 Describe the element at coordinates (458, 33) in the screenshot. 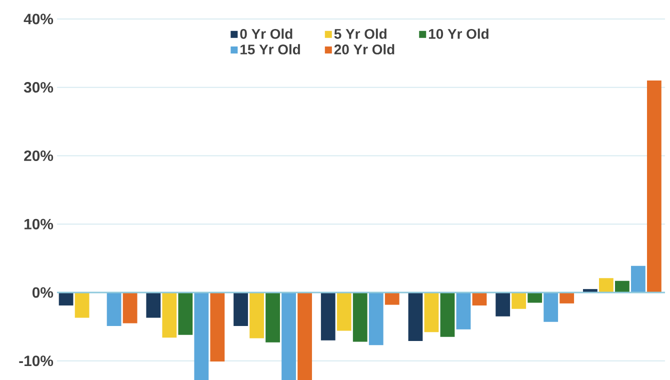

I see `legend-label: 10 Yr Old` at that location.